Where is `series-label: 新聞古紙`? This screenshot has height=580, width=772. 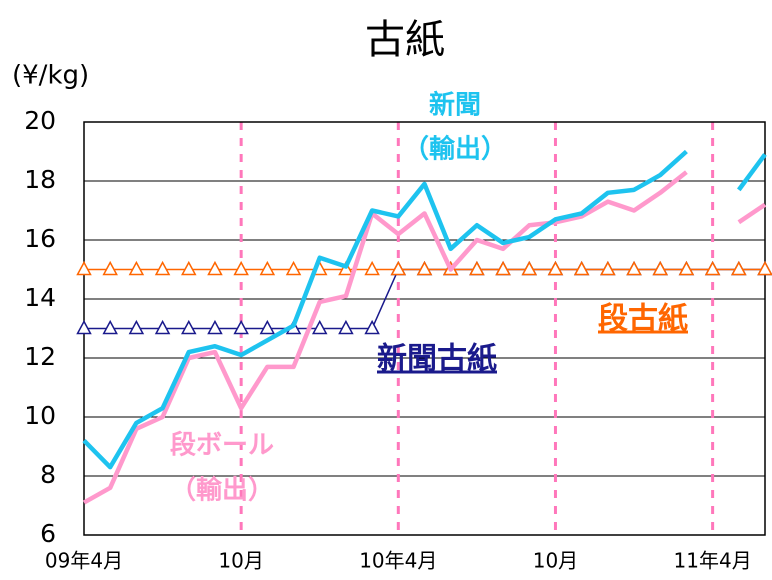
series-label: 新聞古紙 is located at coordinates (437, 359).